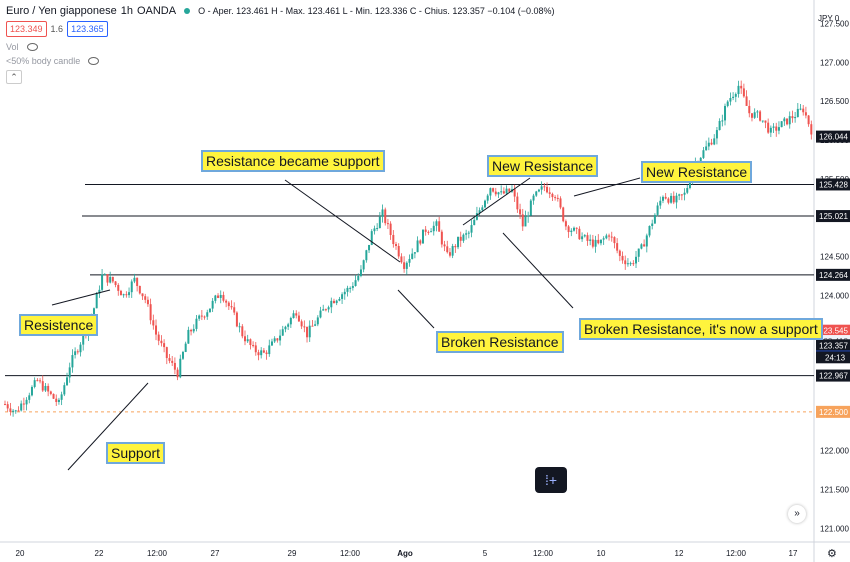 This screenshot has height=562, width=850. What do you see at coordinates (825, 18) in the screenshot?
I see `currency-code: JPY` at bounding box center [825, 18].